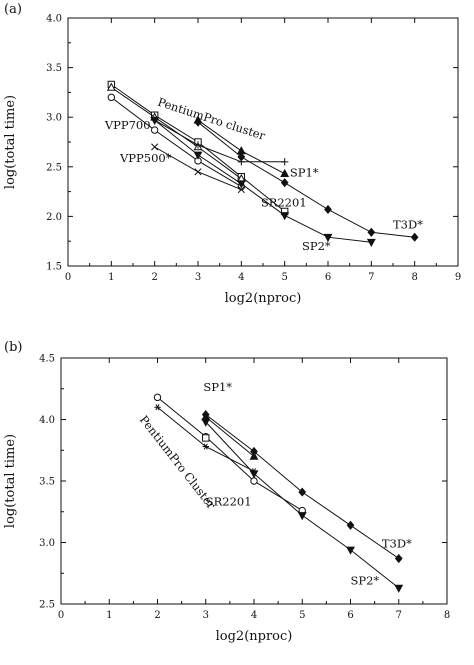  I want to click on annotation-label: VPP700, so click(127, 125).